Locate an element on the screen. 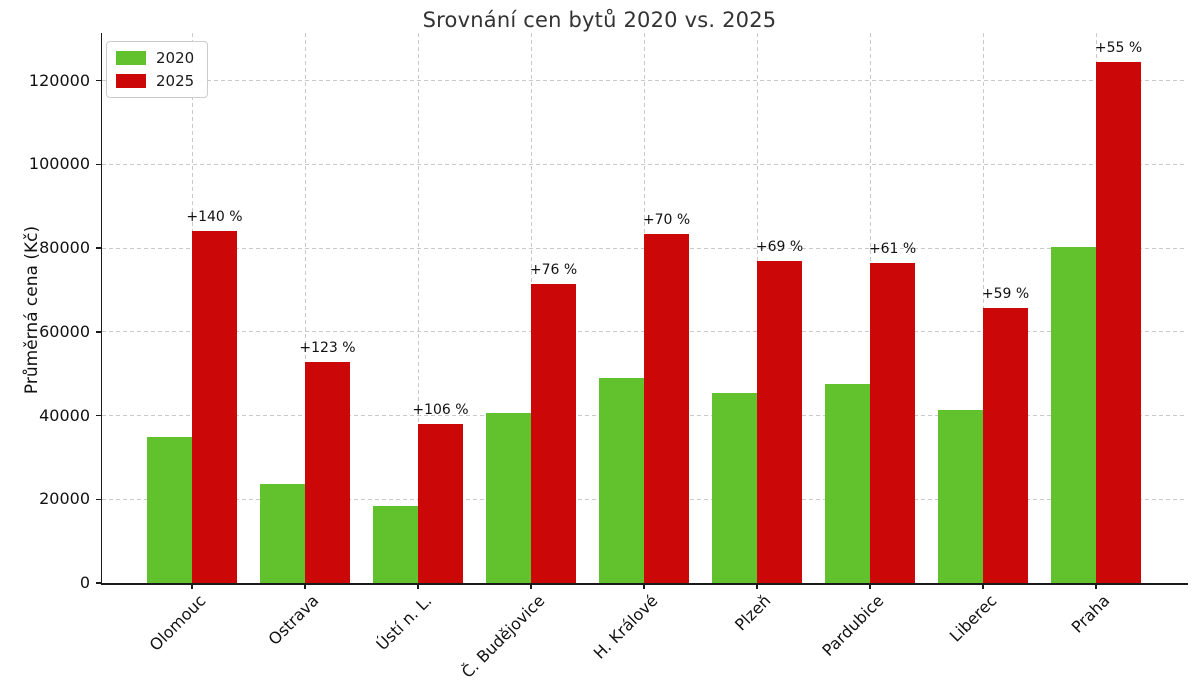 This screenshot has width=1199, height=695. bar-2025-olomouc is located at coordinates (214, 407).